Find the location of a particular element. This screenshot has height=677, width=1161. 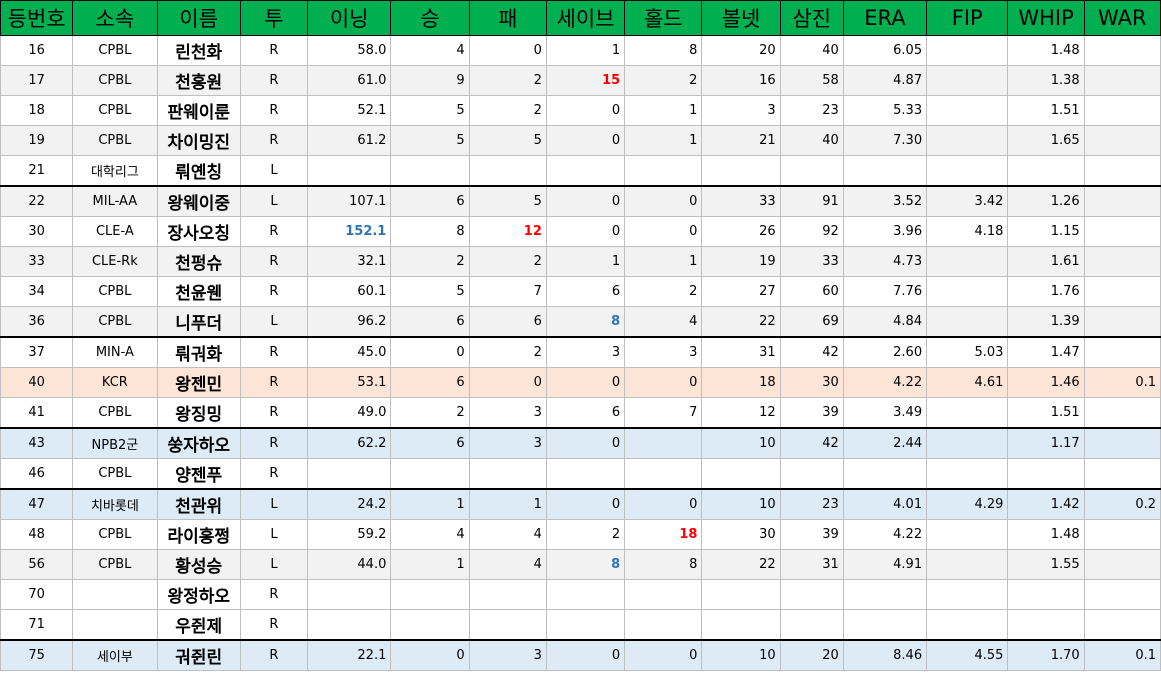

cell-innings: 24.2 is located at coordinates (349, 504).